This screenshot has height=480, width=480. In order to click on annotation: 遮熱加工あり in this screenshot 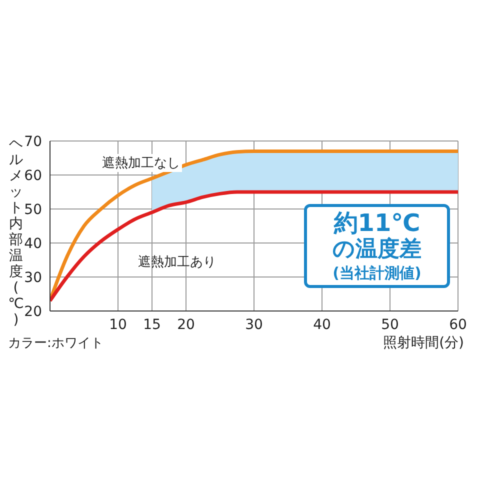, I will do `click(177, 262)`.